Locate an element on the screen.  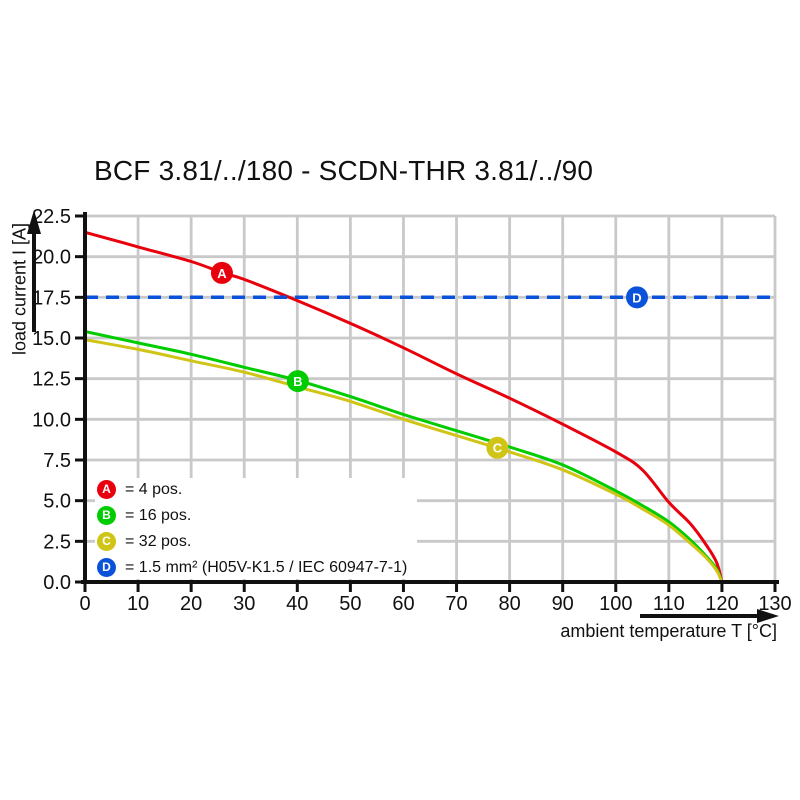
y-tick-label: 12.5 is located at coordinates (51, 380).